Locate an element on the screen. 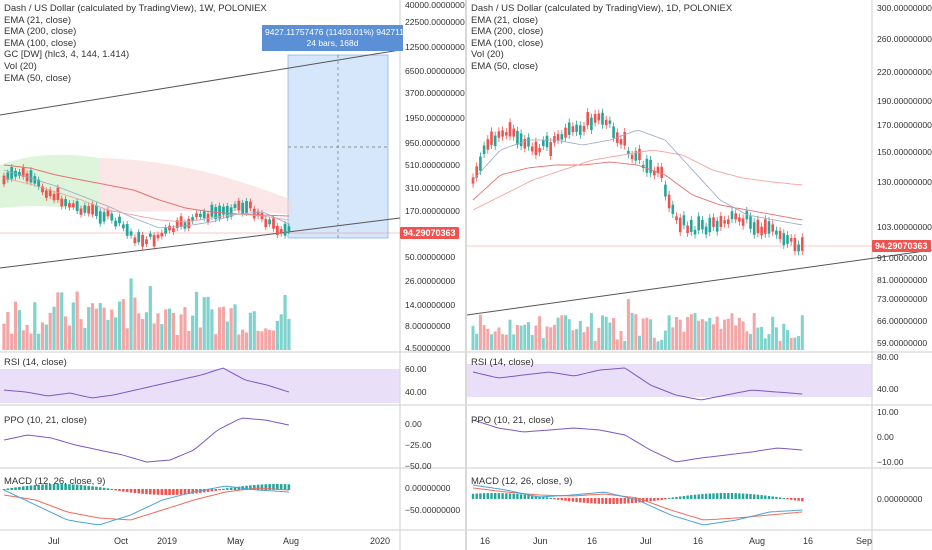  left-price-tick: 50.00000000 is located at coordinates (430, 257).